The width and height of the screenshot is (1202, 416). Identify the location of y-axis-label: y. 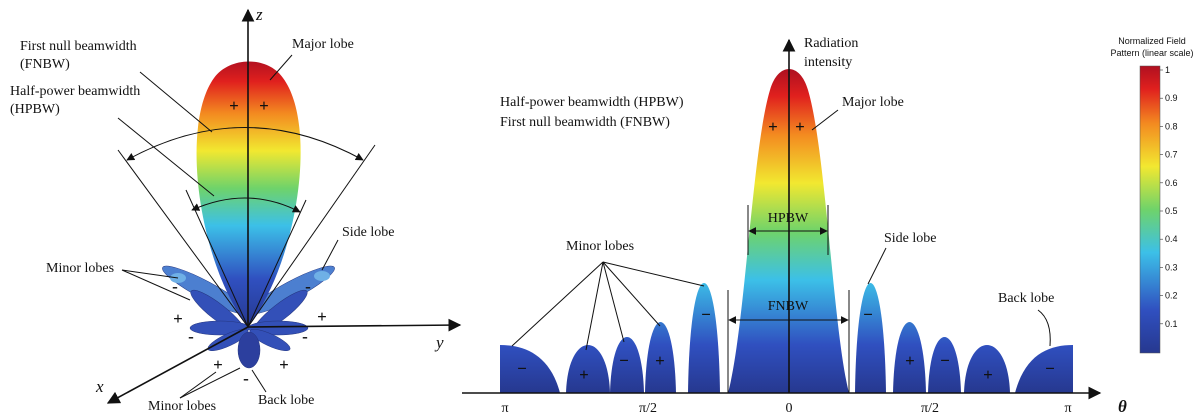
(439, 342).